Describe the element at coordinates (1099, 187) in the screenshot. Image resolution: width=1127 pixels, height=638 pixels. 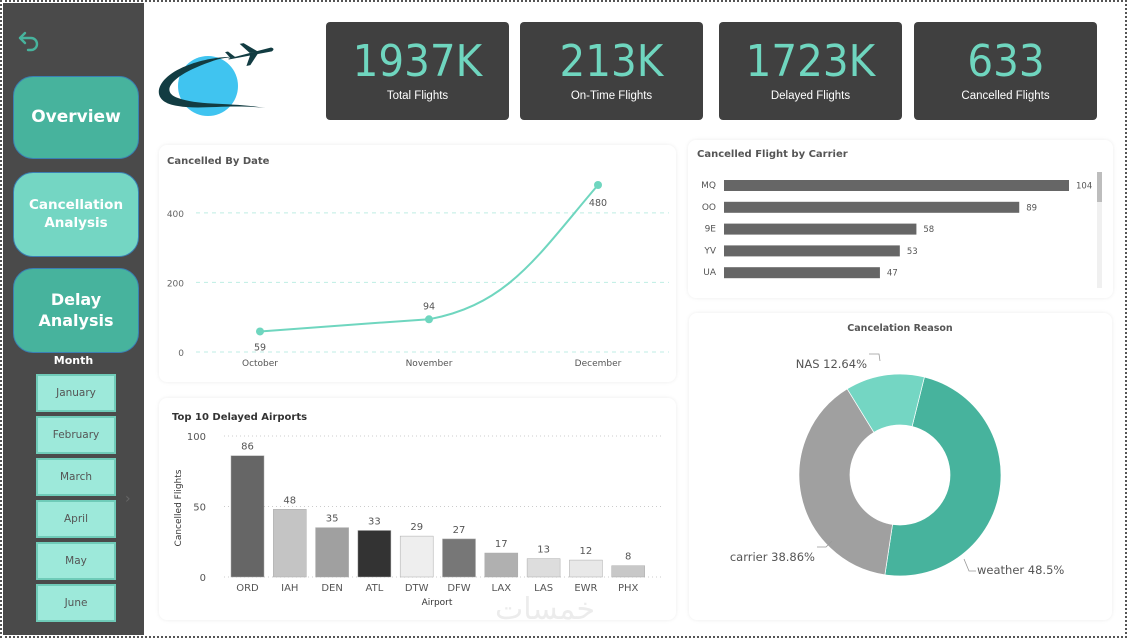
I see `scrollbar-thumb` at that location.